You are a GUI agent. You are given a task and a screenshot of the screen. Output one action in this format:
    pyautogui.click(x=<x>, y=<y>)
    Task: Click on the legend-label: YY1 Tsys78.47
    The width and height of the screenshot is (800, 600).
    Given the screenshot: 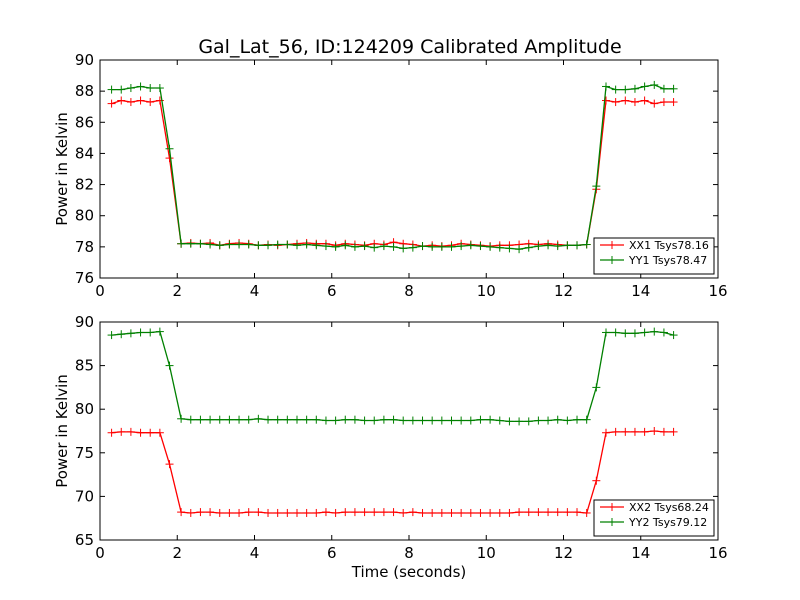 What is the action you would take?
    pyautogui.click(x=667, y=260)
    